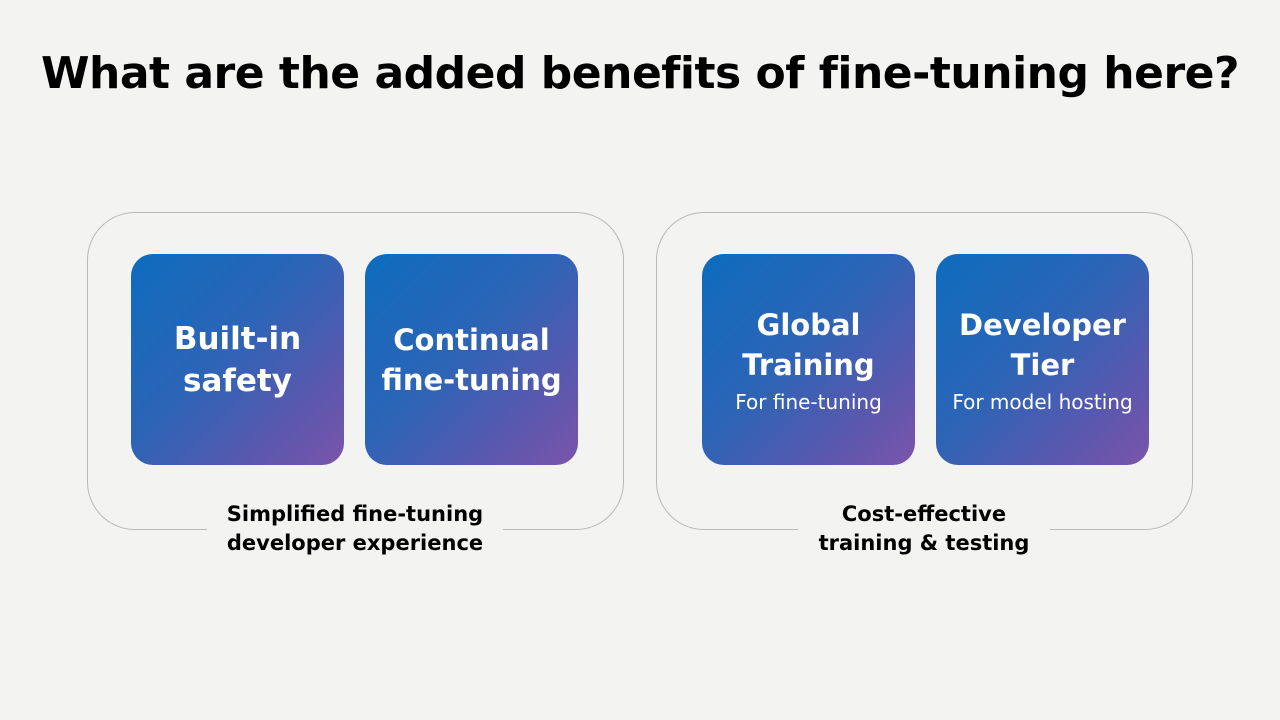 The height and width of the screenshot is (720, 1280). What do you see at coordinates (237, 380) in the screenshot?
I see `tile-title-line: safety` at bounding box center [237, 380].